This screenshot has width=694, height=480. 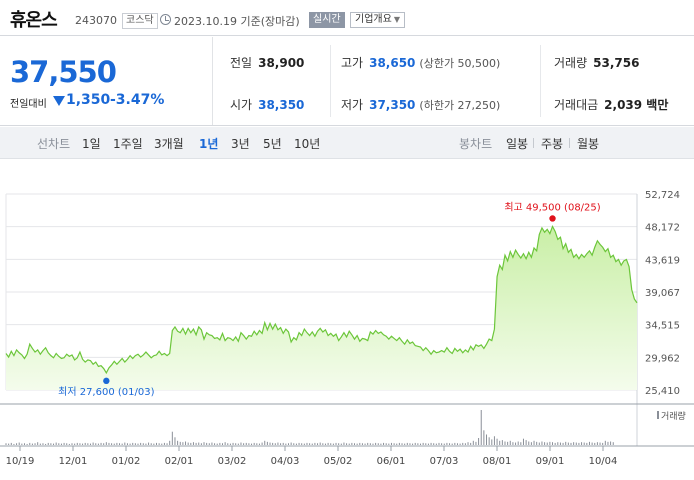 What do you see at coordinates (267, 104) in the screenshot?
I see `open-price: 시가 38,350` at bounding box center [267, 104].